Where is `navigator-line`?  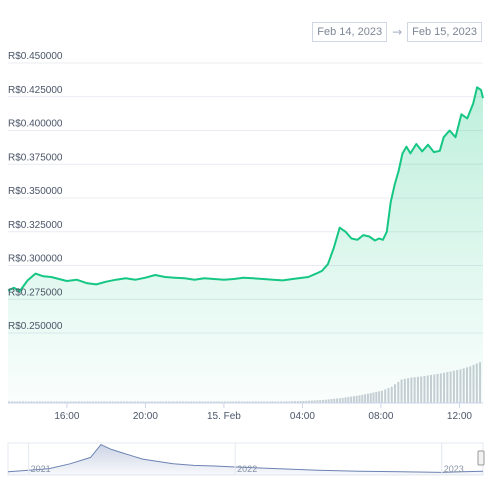
navigator-line is located at coordinates (245, 458).